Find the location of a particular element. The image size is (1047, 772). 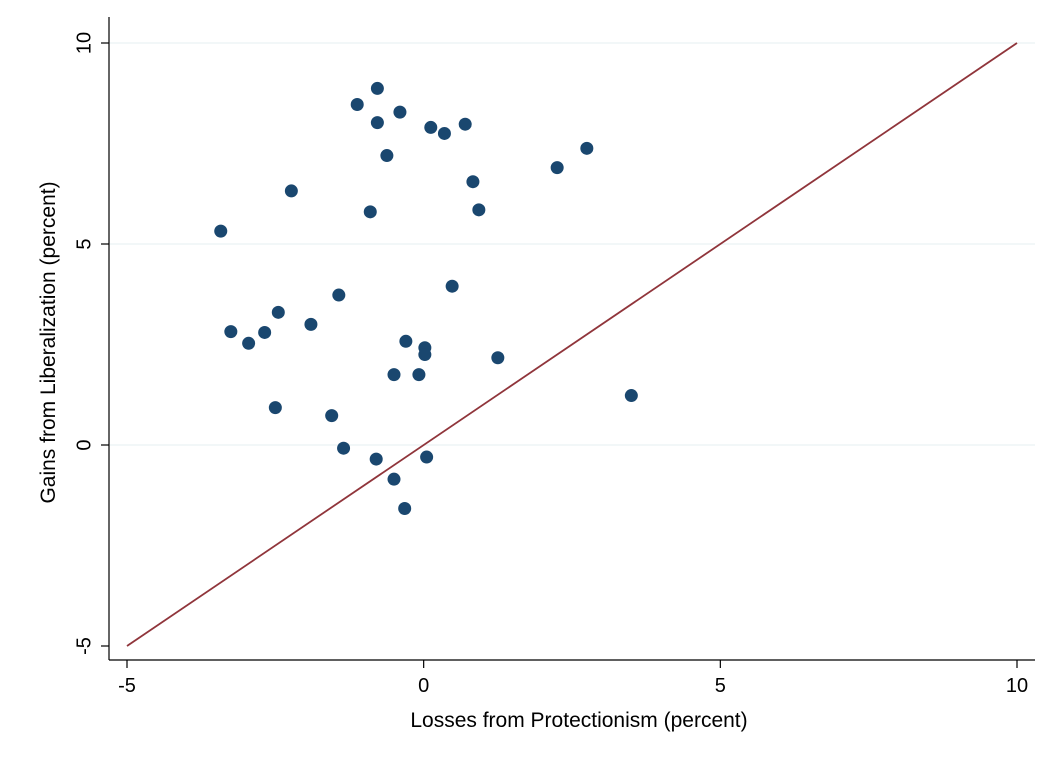

x-tick-label: 0 is located at coordinates (423, 686).